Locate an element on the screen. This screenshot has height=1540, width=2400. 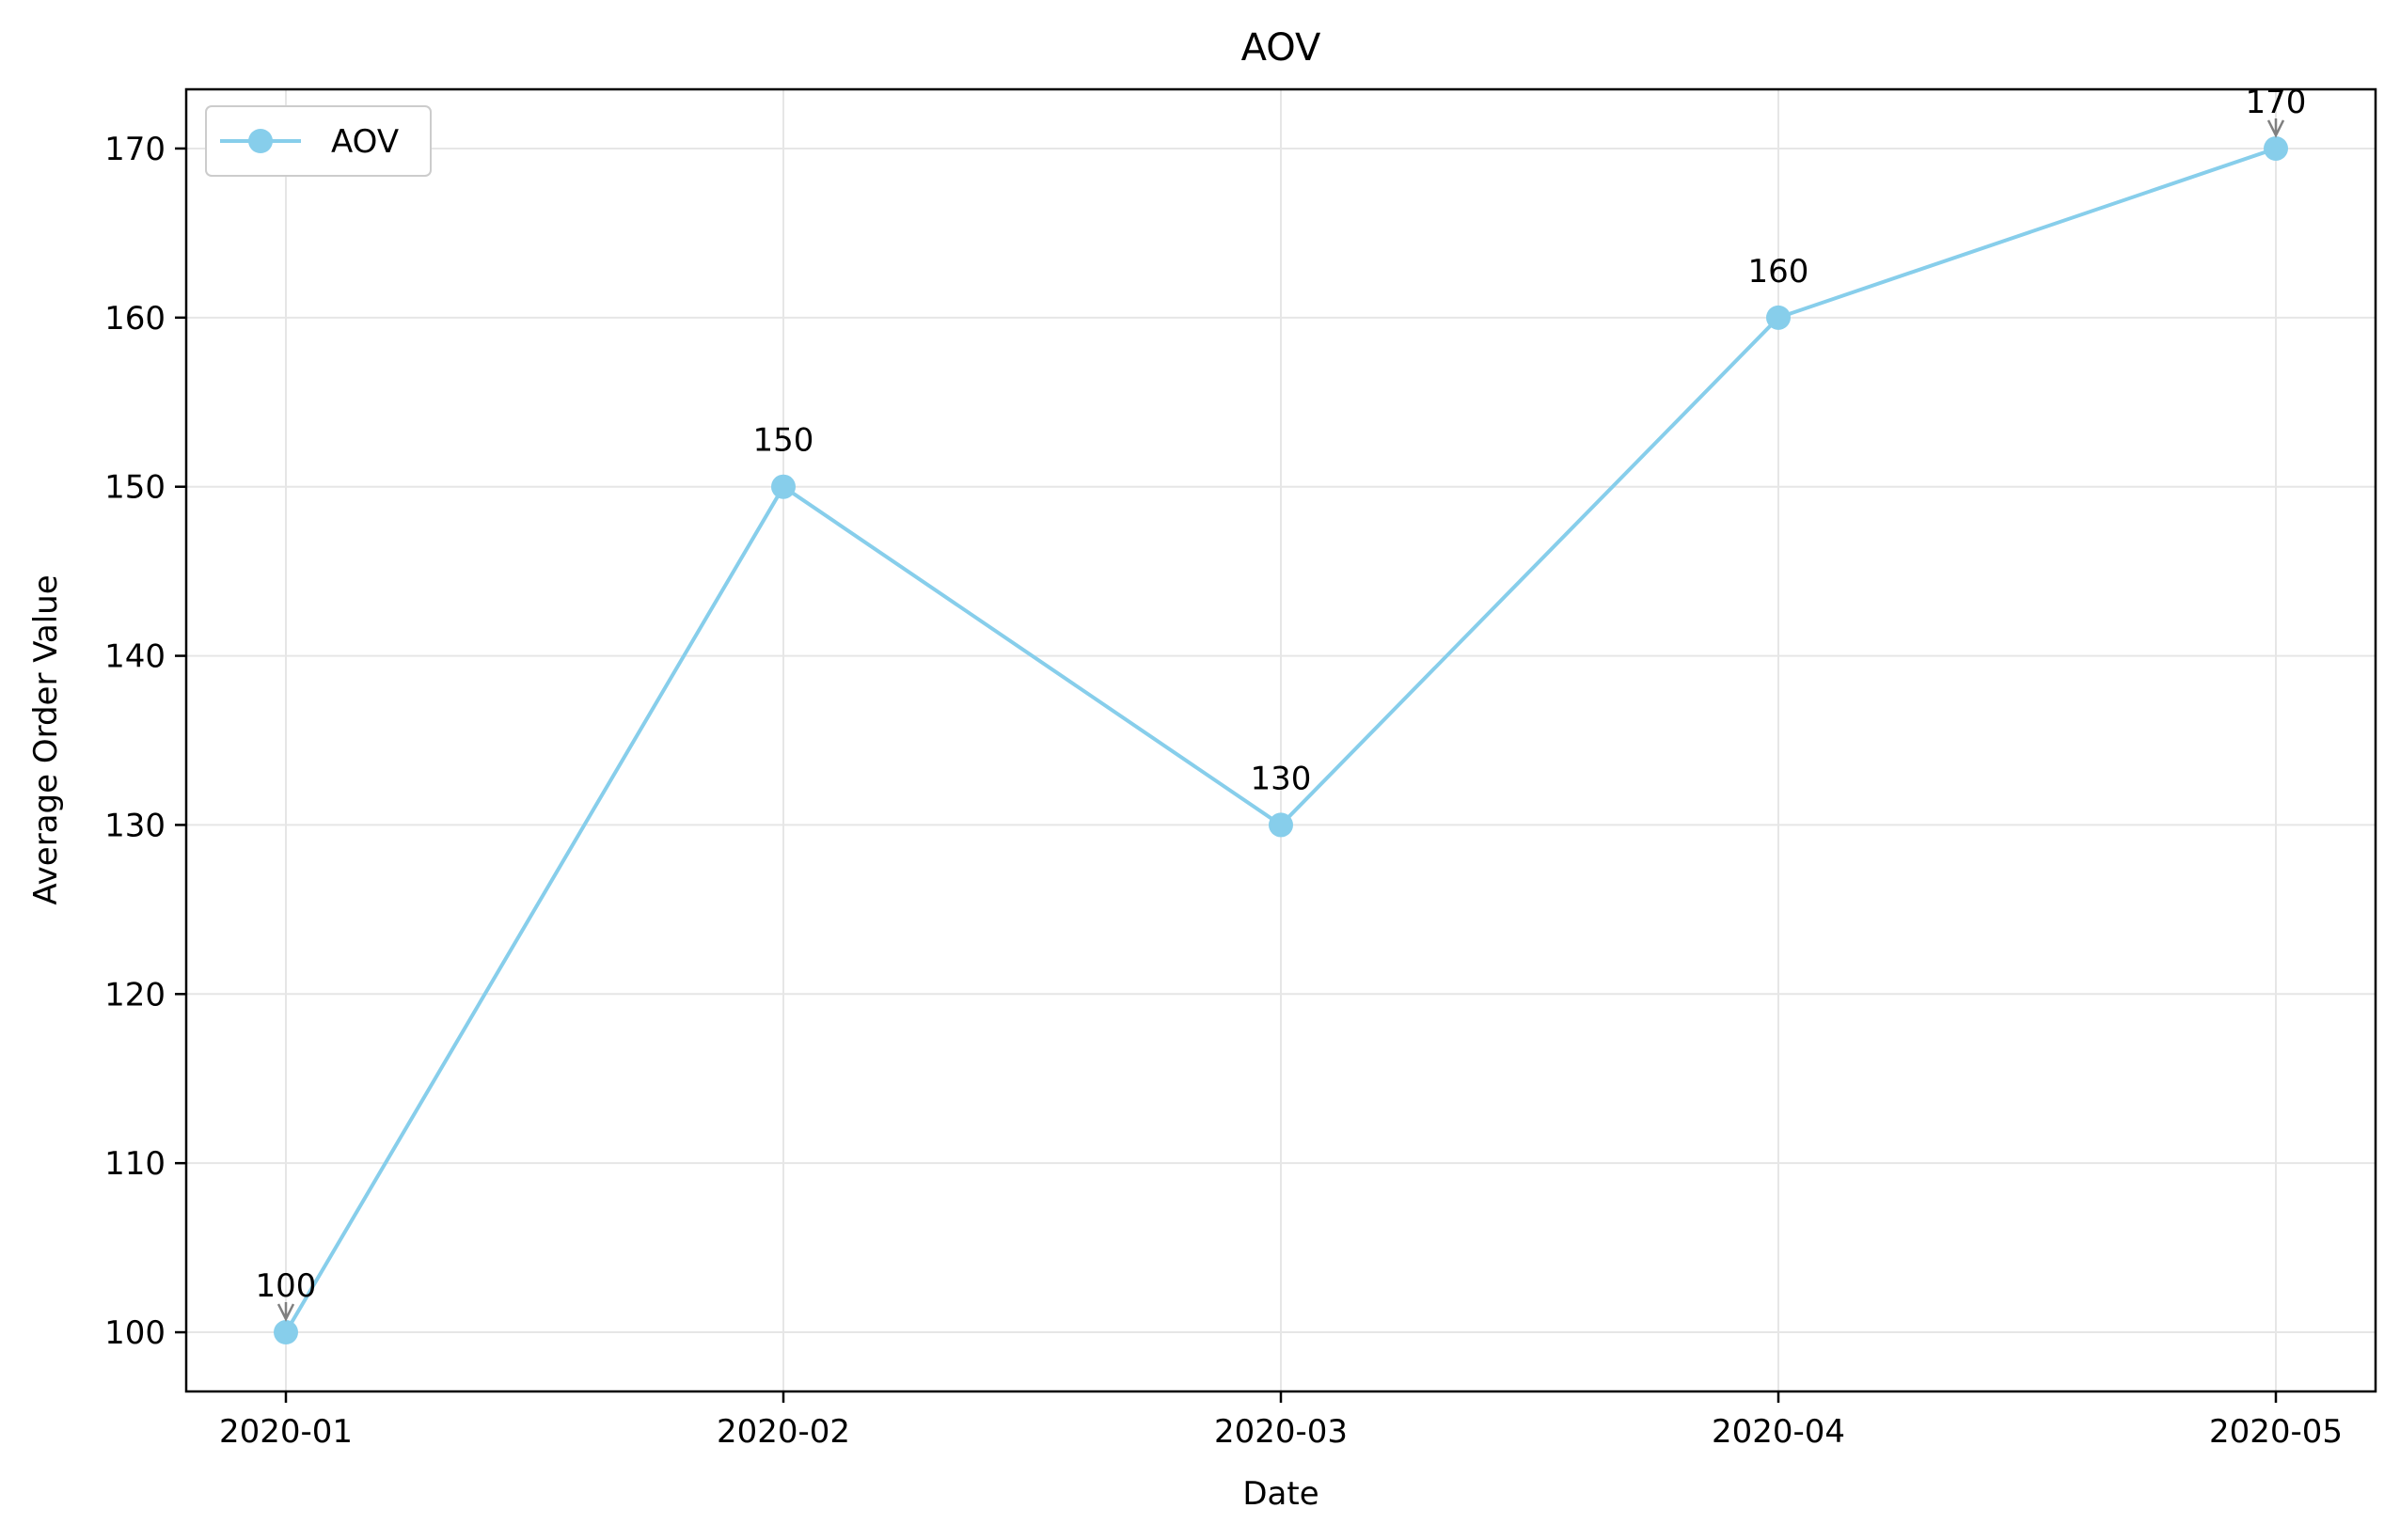
x-axis-label: Date is located at coordinates (1280, 1494).